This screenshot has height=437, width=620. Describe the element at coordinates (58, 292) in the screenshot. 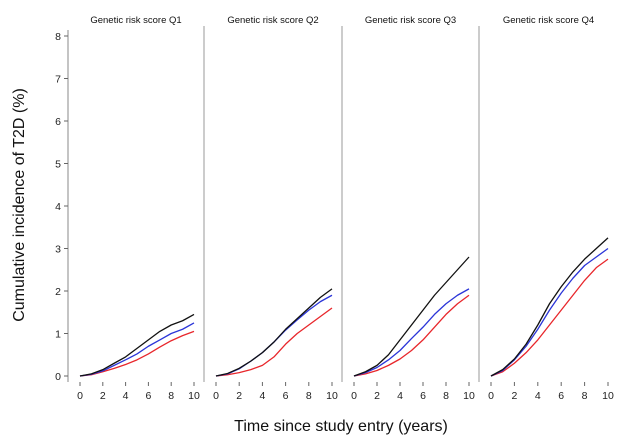

I see `y-tick-label: 2` at that location.